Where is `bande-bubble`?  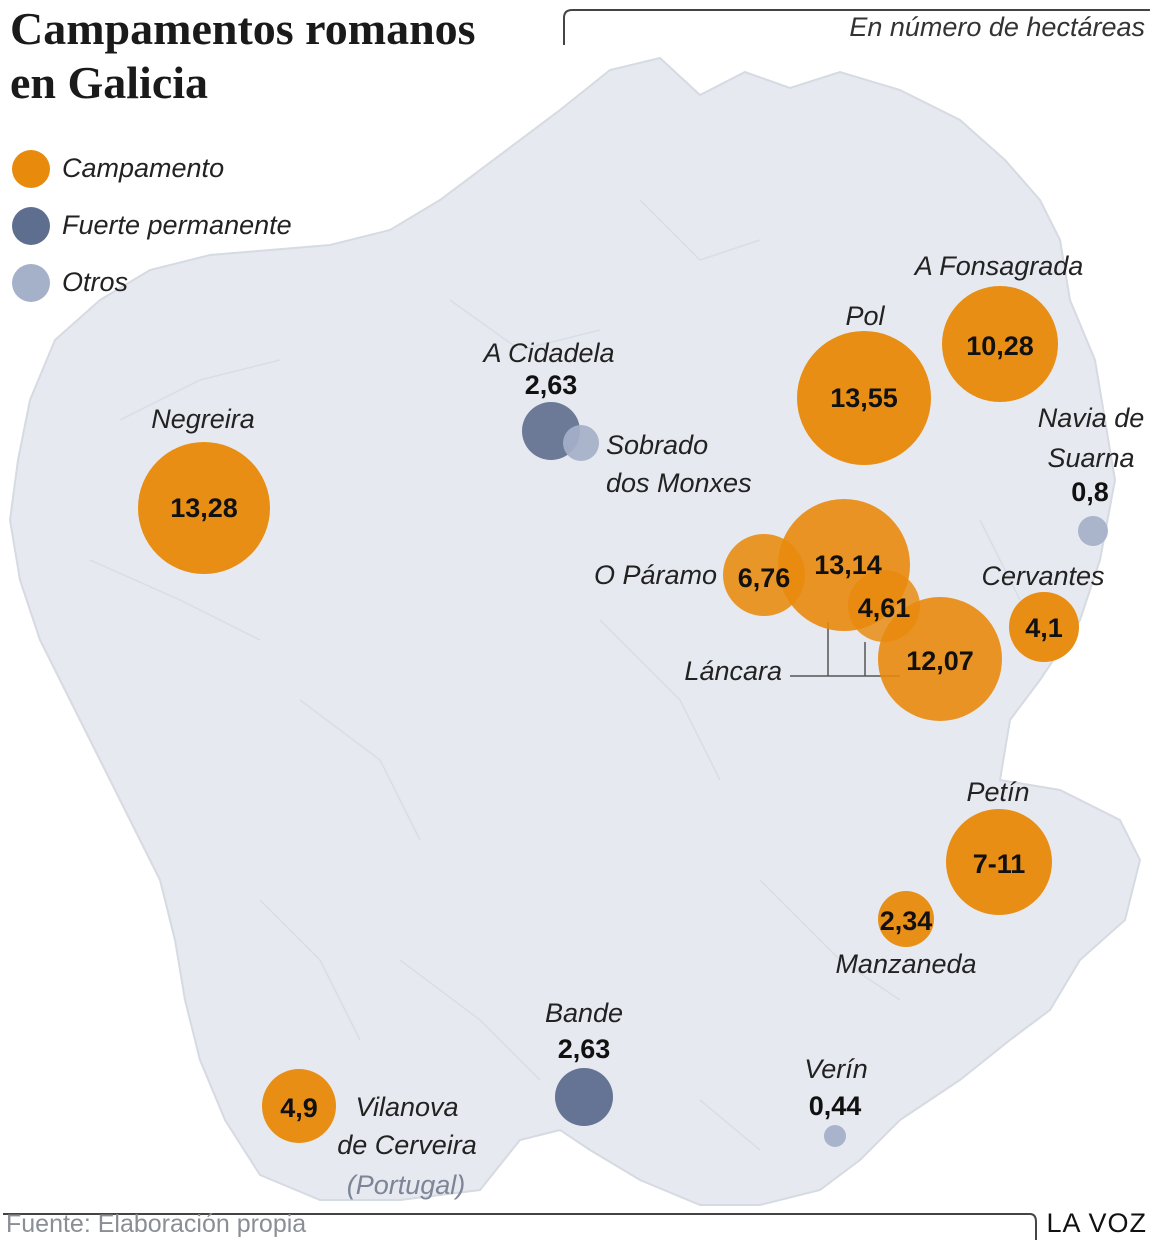
bande-bubble is located at coordinates (584, 1097).